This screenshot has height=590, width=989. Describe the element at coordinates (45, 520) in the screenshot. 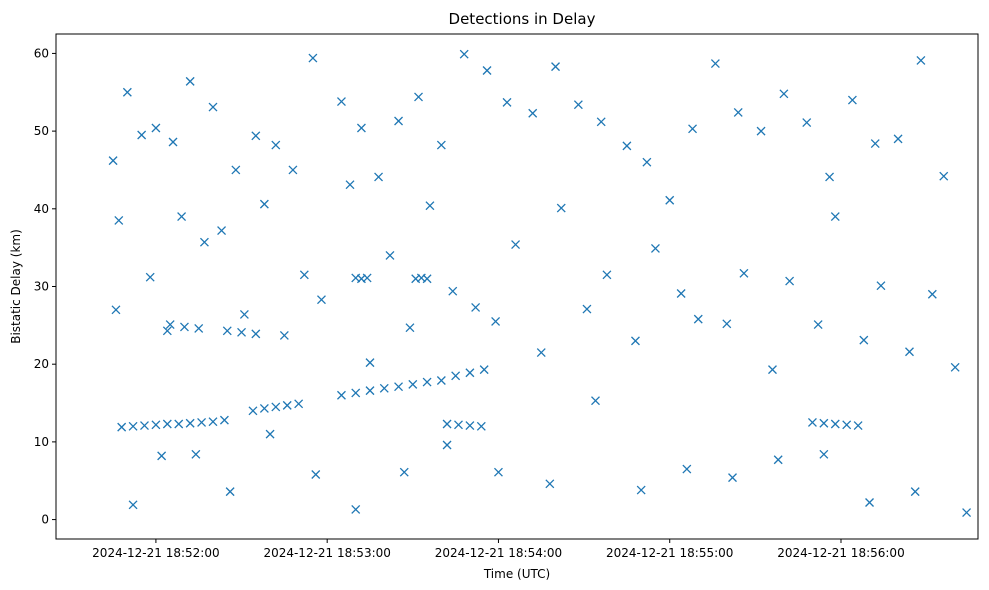

I see `y-tick-label: 0` at that location.